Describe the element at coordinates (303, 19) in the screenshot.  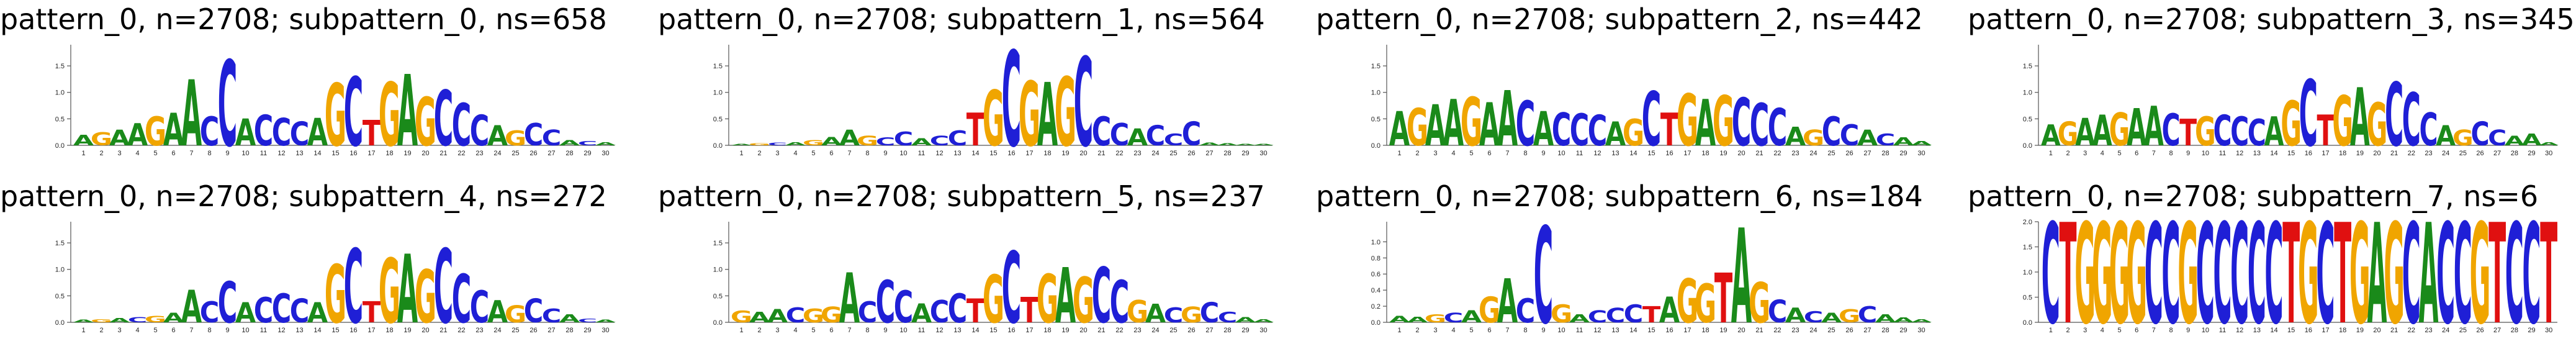
I see `panel-title-0: pattern_0, n=2708; subpattern_0, ns=658` at that location.